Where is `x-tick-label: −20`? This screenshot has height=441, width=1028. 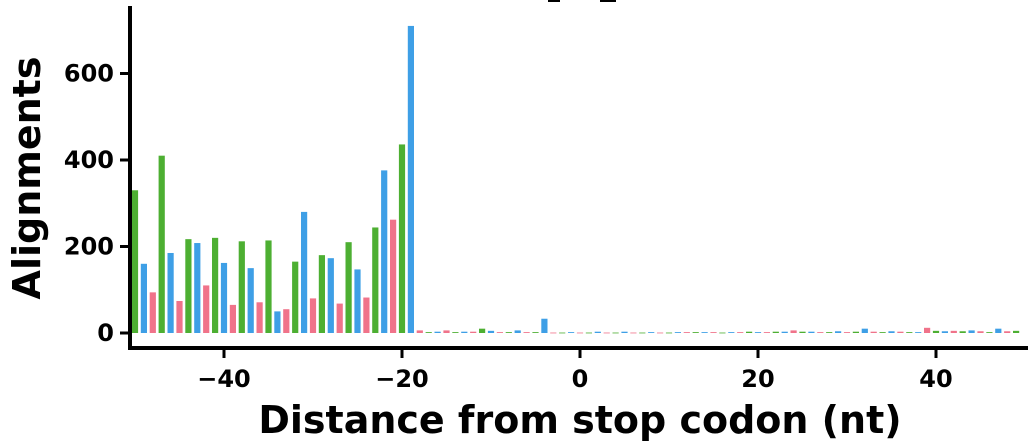 x-tick-label: −20 is located at coordinates (402, 379).